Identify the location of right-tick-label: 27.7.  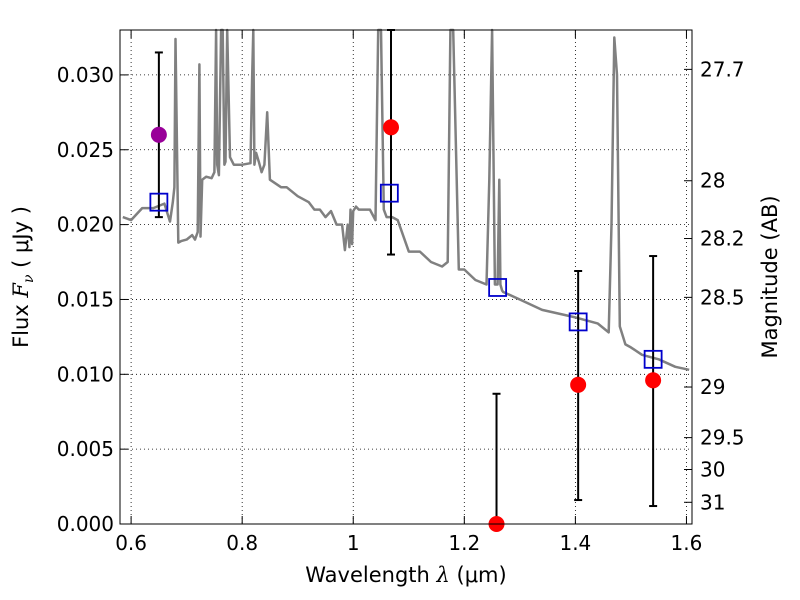
(722, 69).